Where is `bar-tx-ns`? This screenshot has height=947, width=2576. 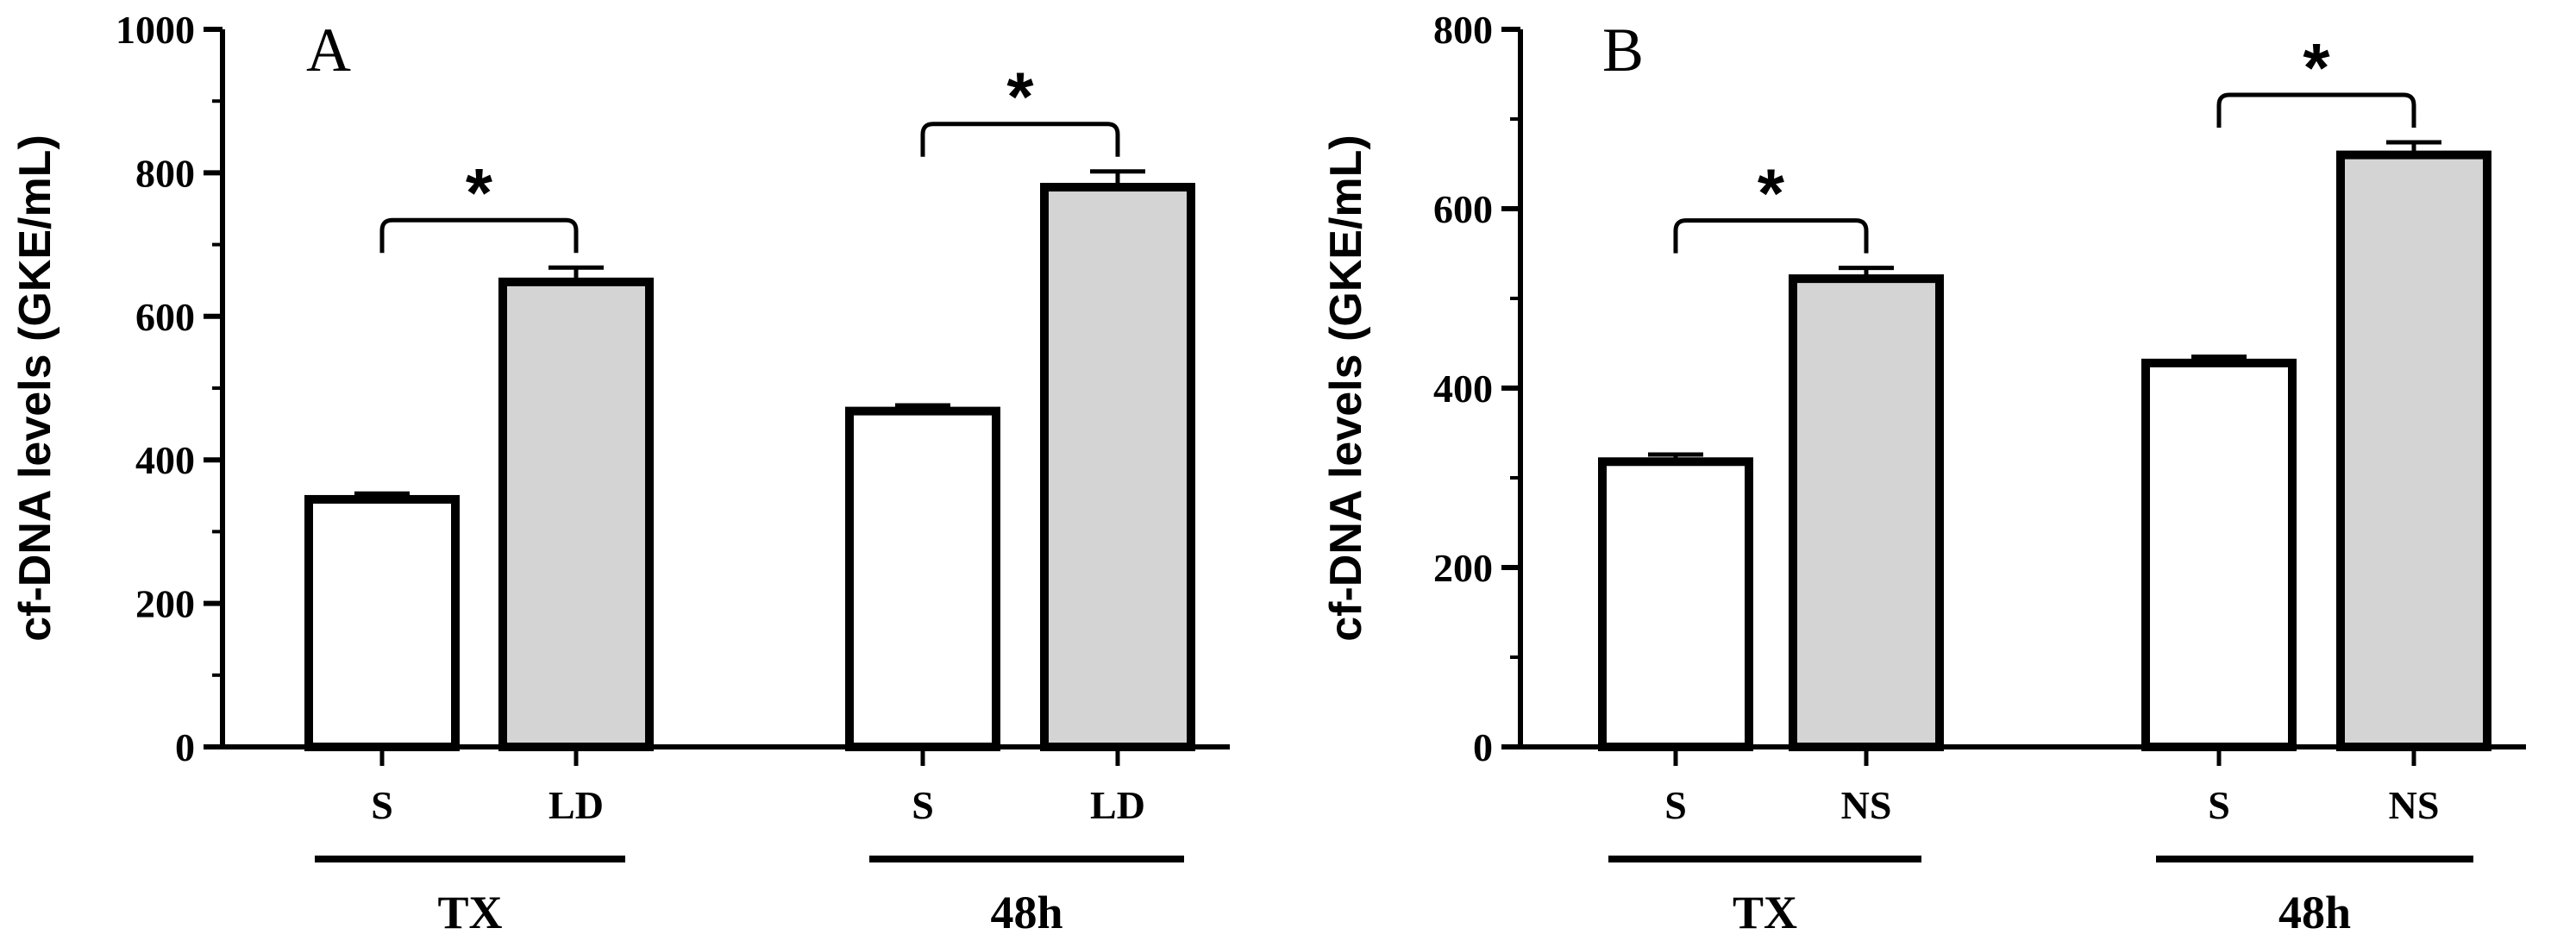 bar-tx-ns is located at coordinates (1866, 512).